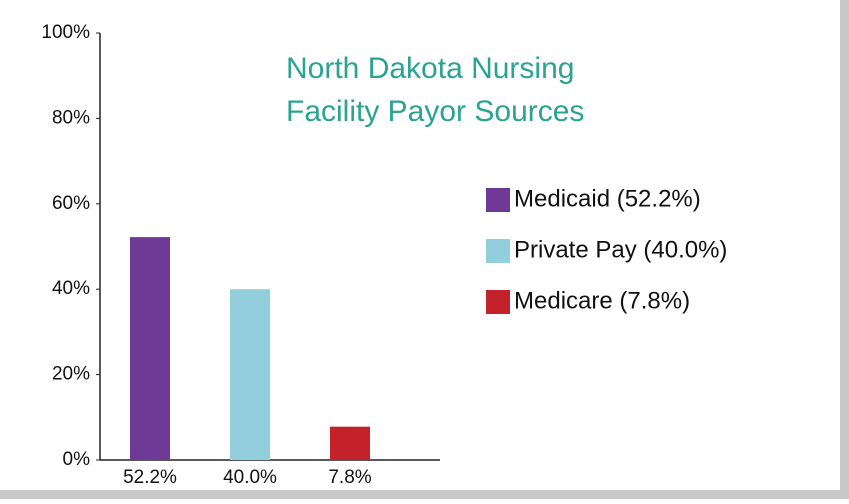 The width and height of the screenshot is (849, 504). I want to click on y-tick-label: 20%, so click(71, 374).